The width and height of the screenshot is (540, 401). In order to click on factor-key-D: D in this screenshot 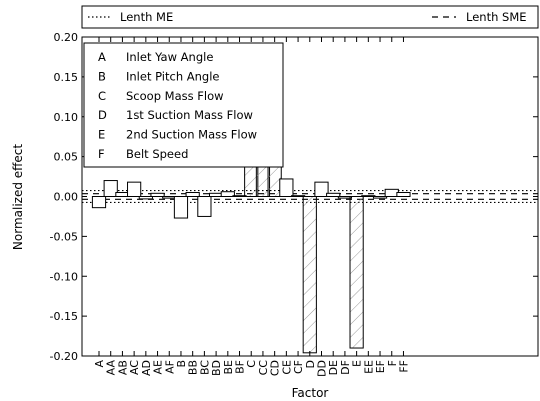, I will do `click(102, 115)`.